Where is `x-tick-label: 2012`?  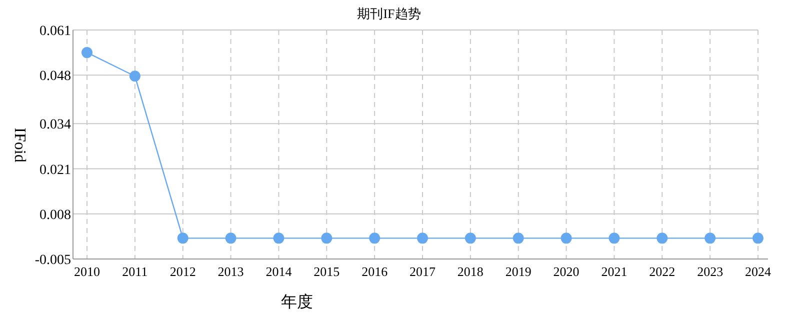 x-tick-label: 2012 is located at coordinates (183, 271).